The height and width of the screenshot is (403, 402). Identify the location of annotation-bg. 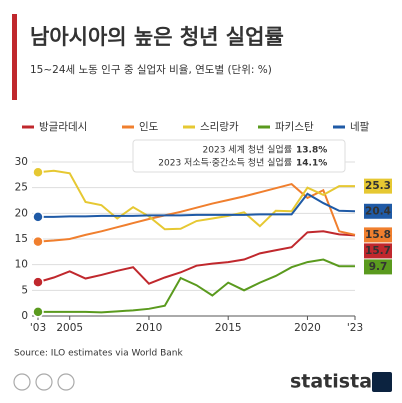
(239, 156).